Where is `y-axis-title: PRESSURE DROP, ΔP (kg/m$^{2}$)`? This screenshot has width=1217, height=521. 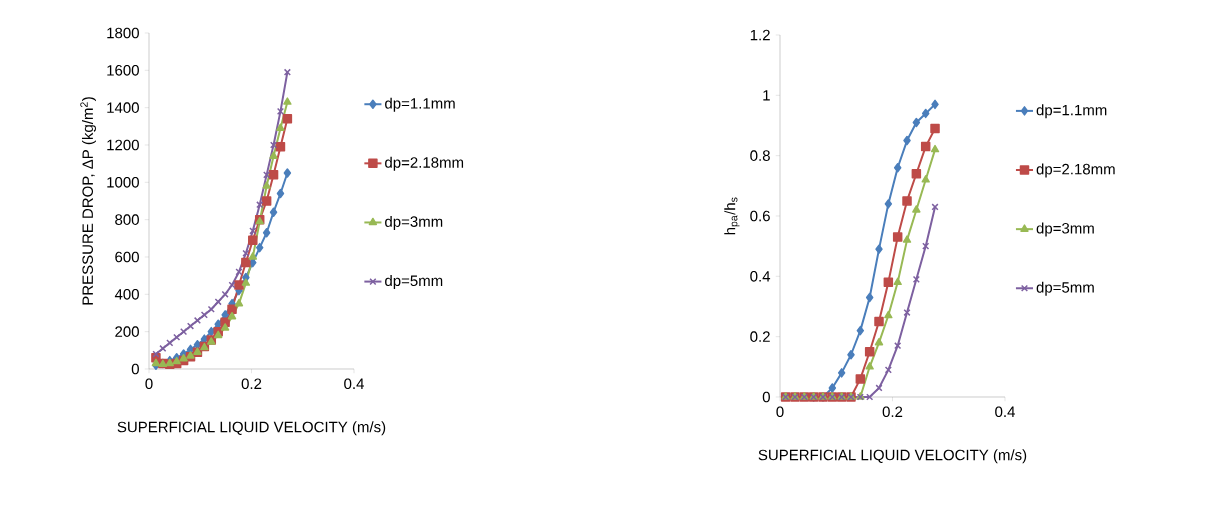 y-axis-title: PRESSURE DROP, ΔP (kg/m$^{2}$) is located at coordinates (88, 201).